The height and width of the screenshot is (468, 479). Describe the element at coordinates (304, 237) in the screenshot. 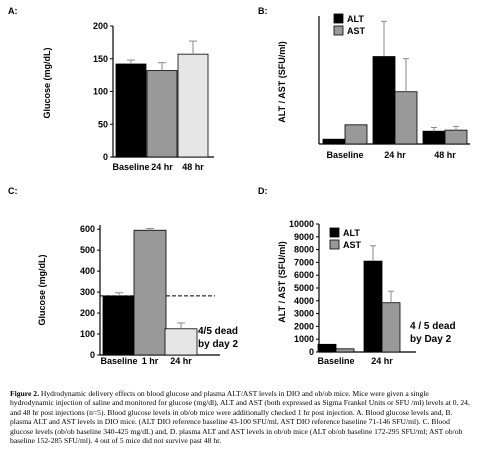

I see `y-tick-label: 9000` at that location.